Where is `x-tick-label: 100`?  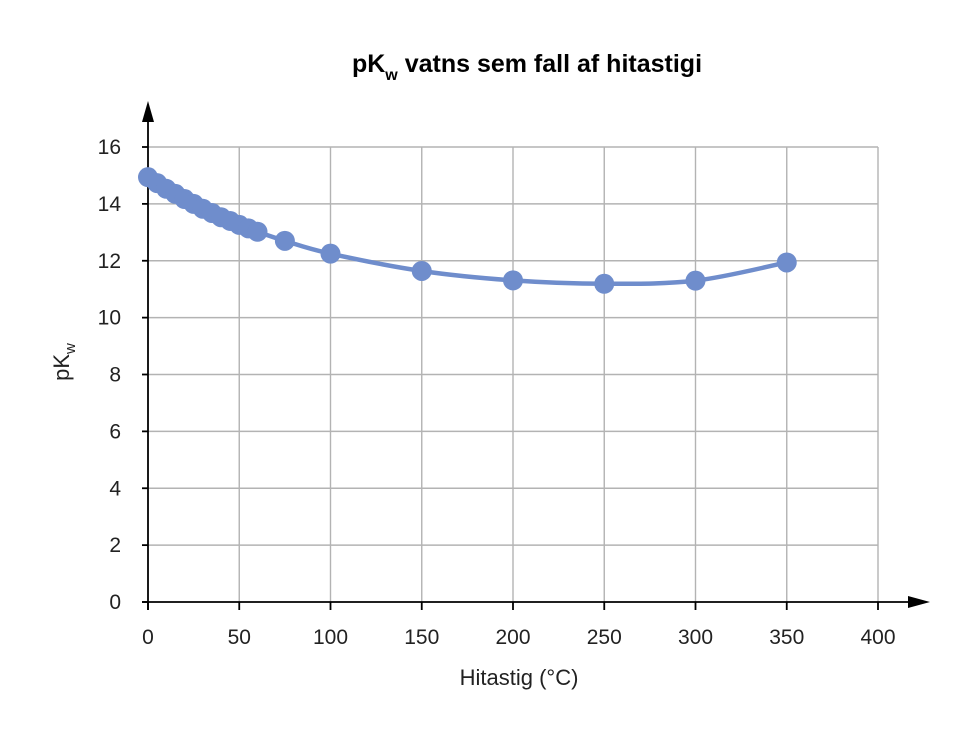 x-tick-label: 100 is located at coordinates (330, 637).